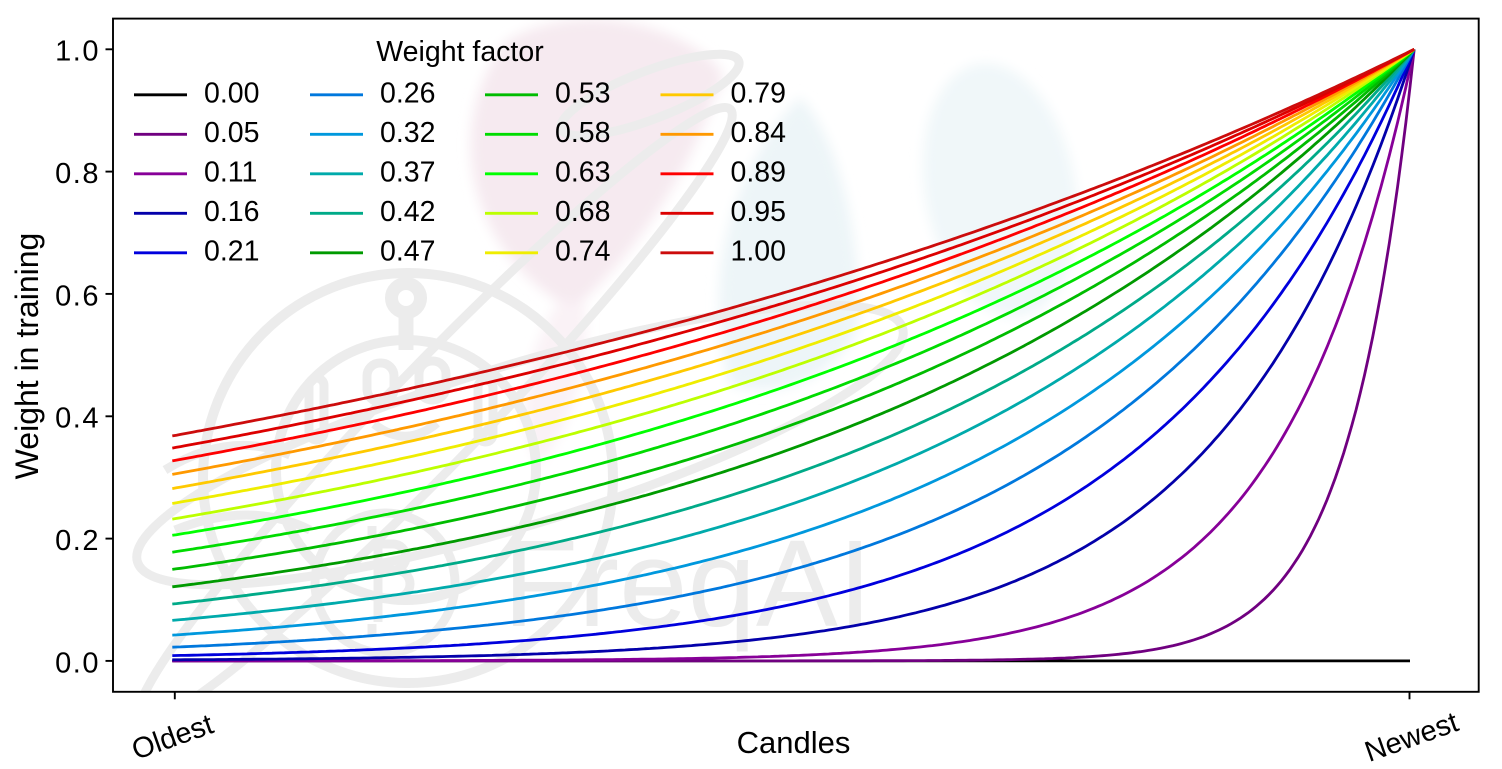  I want to click on svg-text: 0.16, so click(231, 212).